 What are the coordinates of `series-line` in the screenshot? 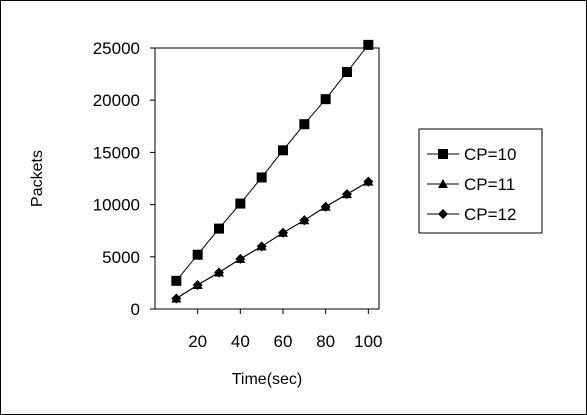 It's located at (272, 240).